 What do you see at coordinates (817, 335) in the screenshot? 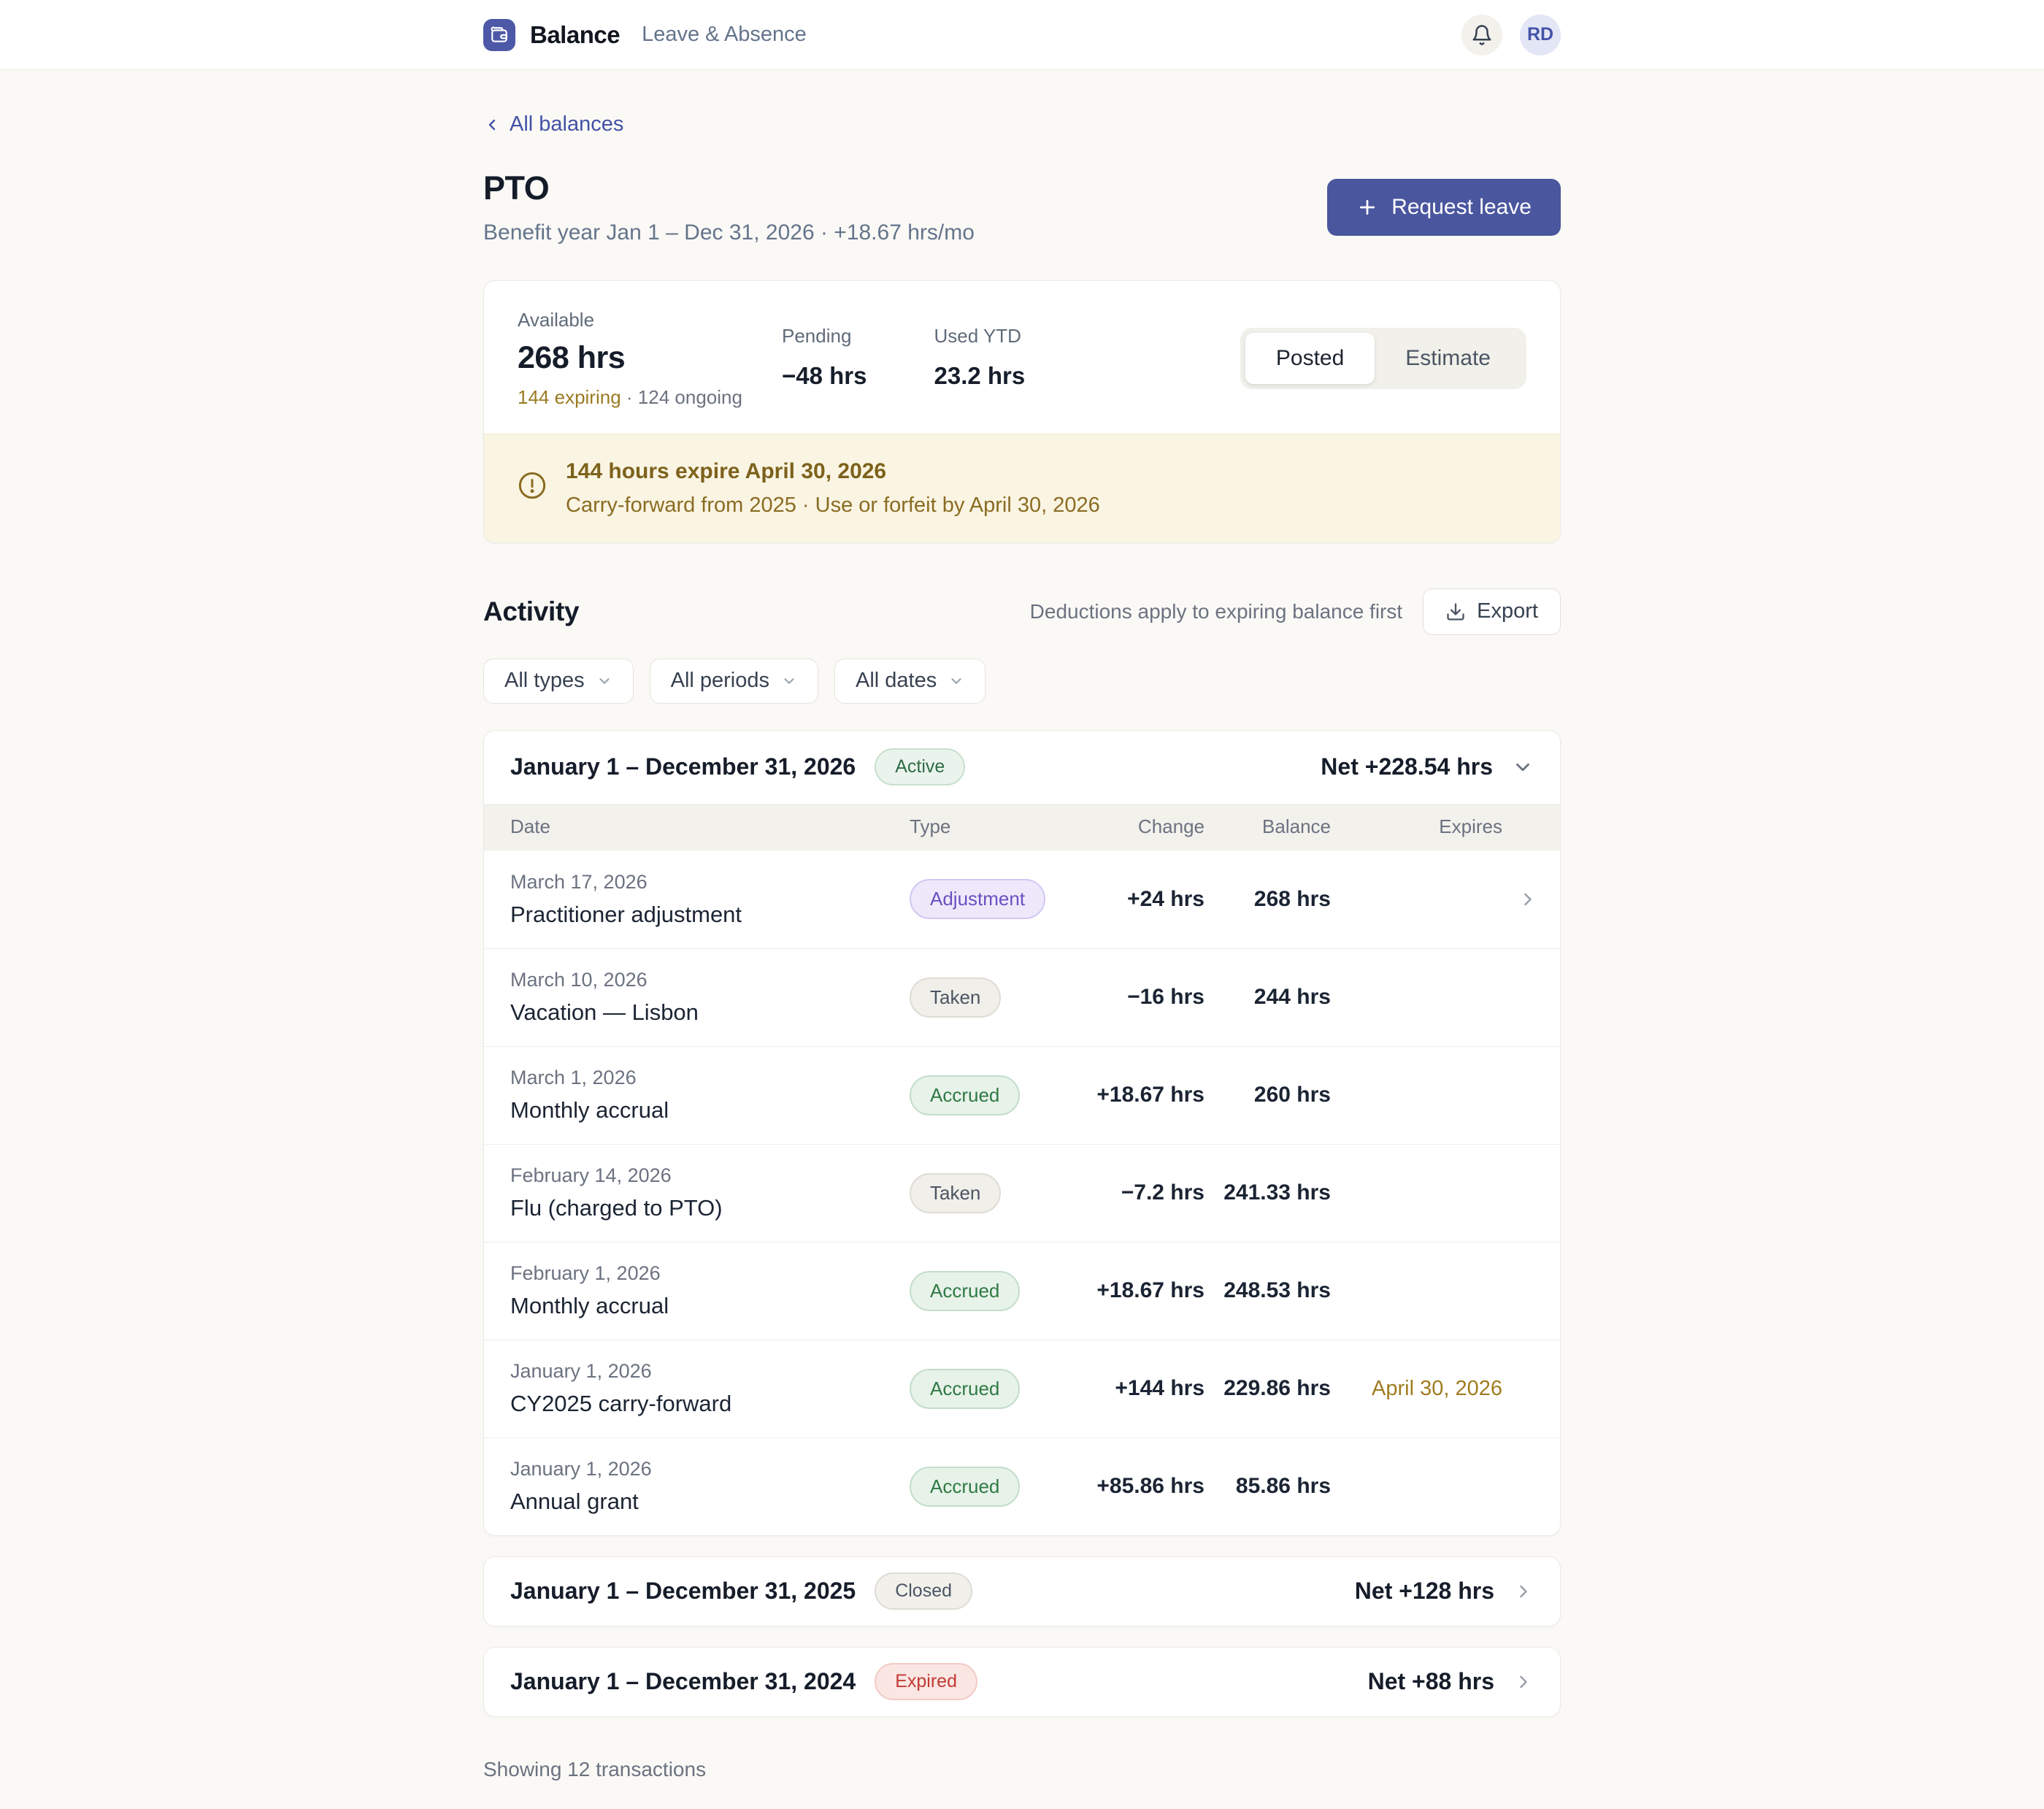
I see `pending-label: Pending` at bounding box center [817, 335].